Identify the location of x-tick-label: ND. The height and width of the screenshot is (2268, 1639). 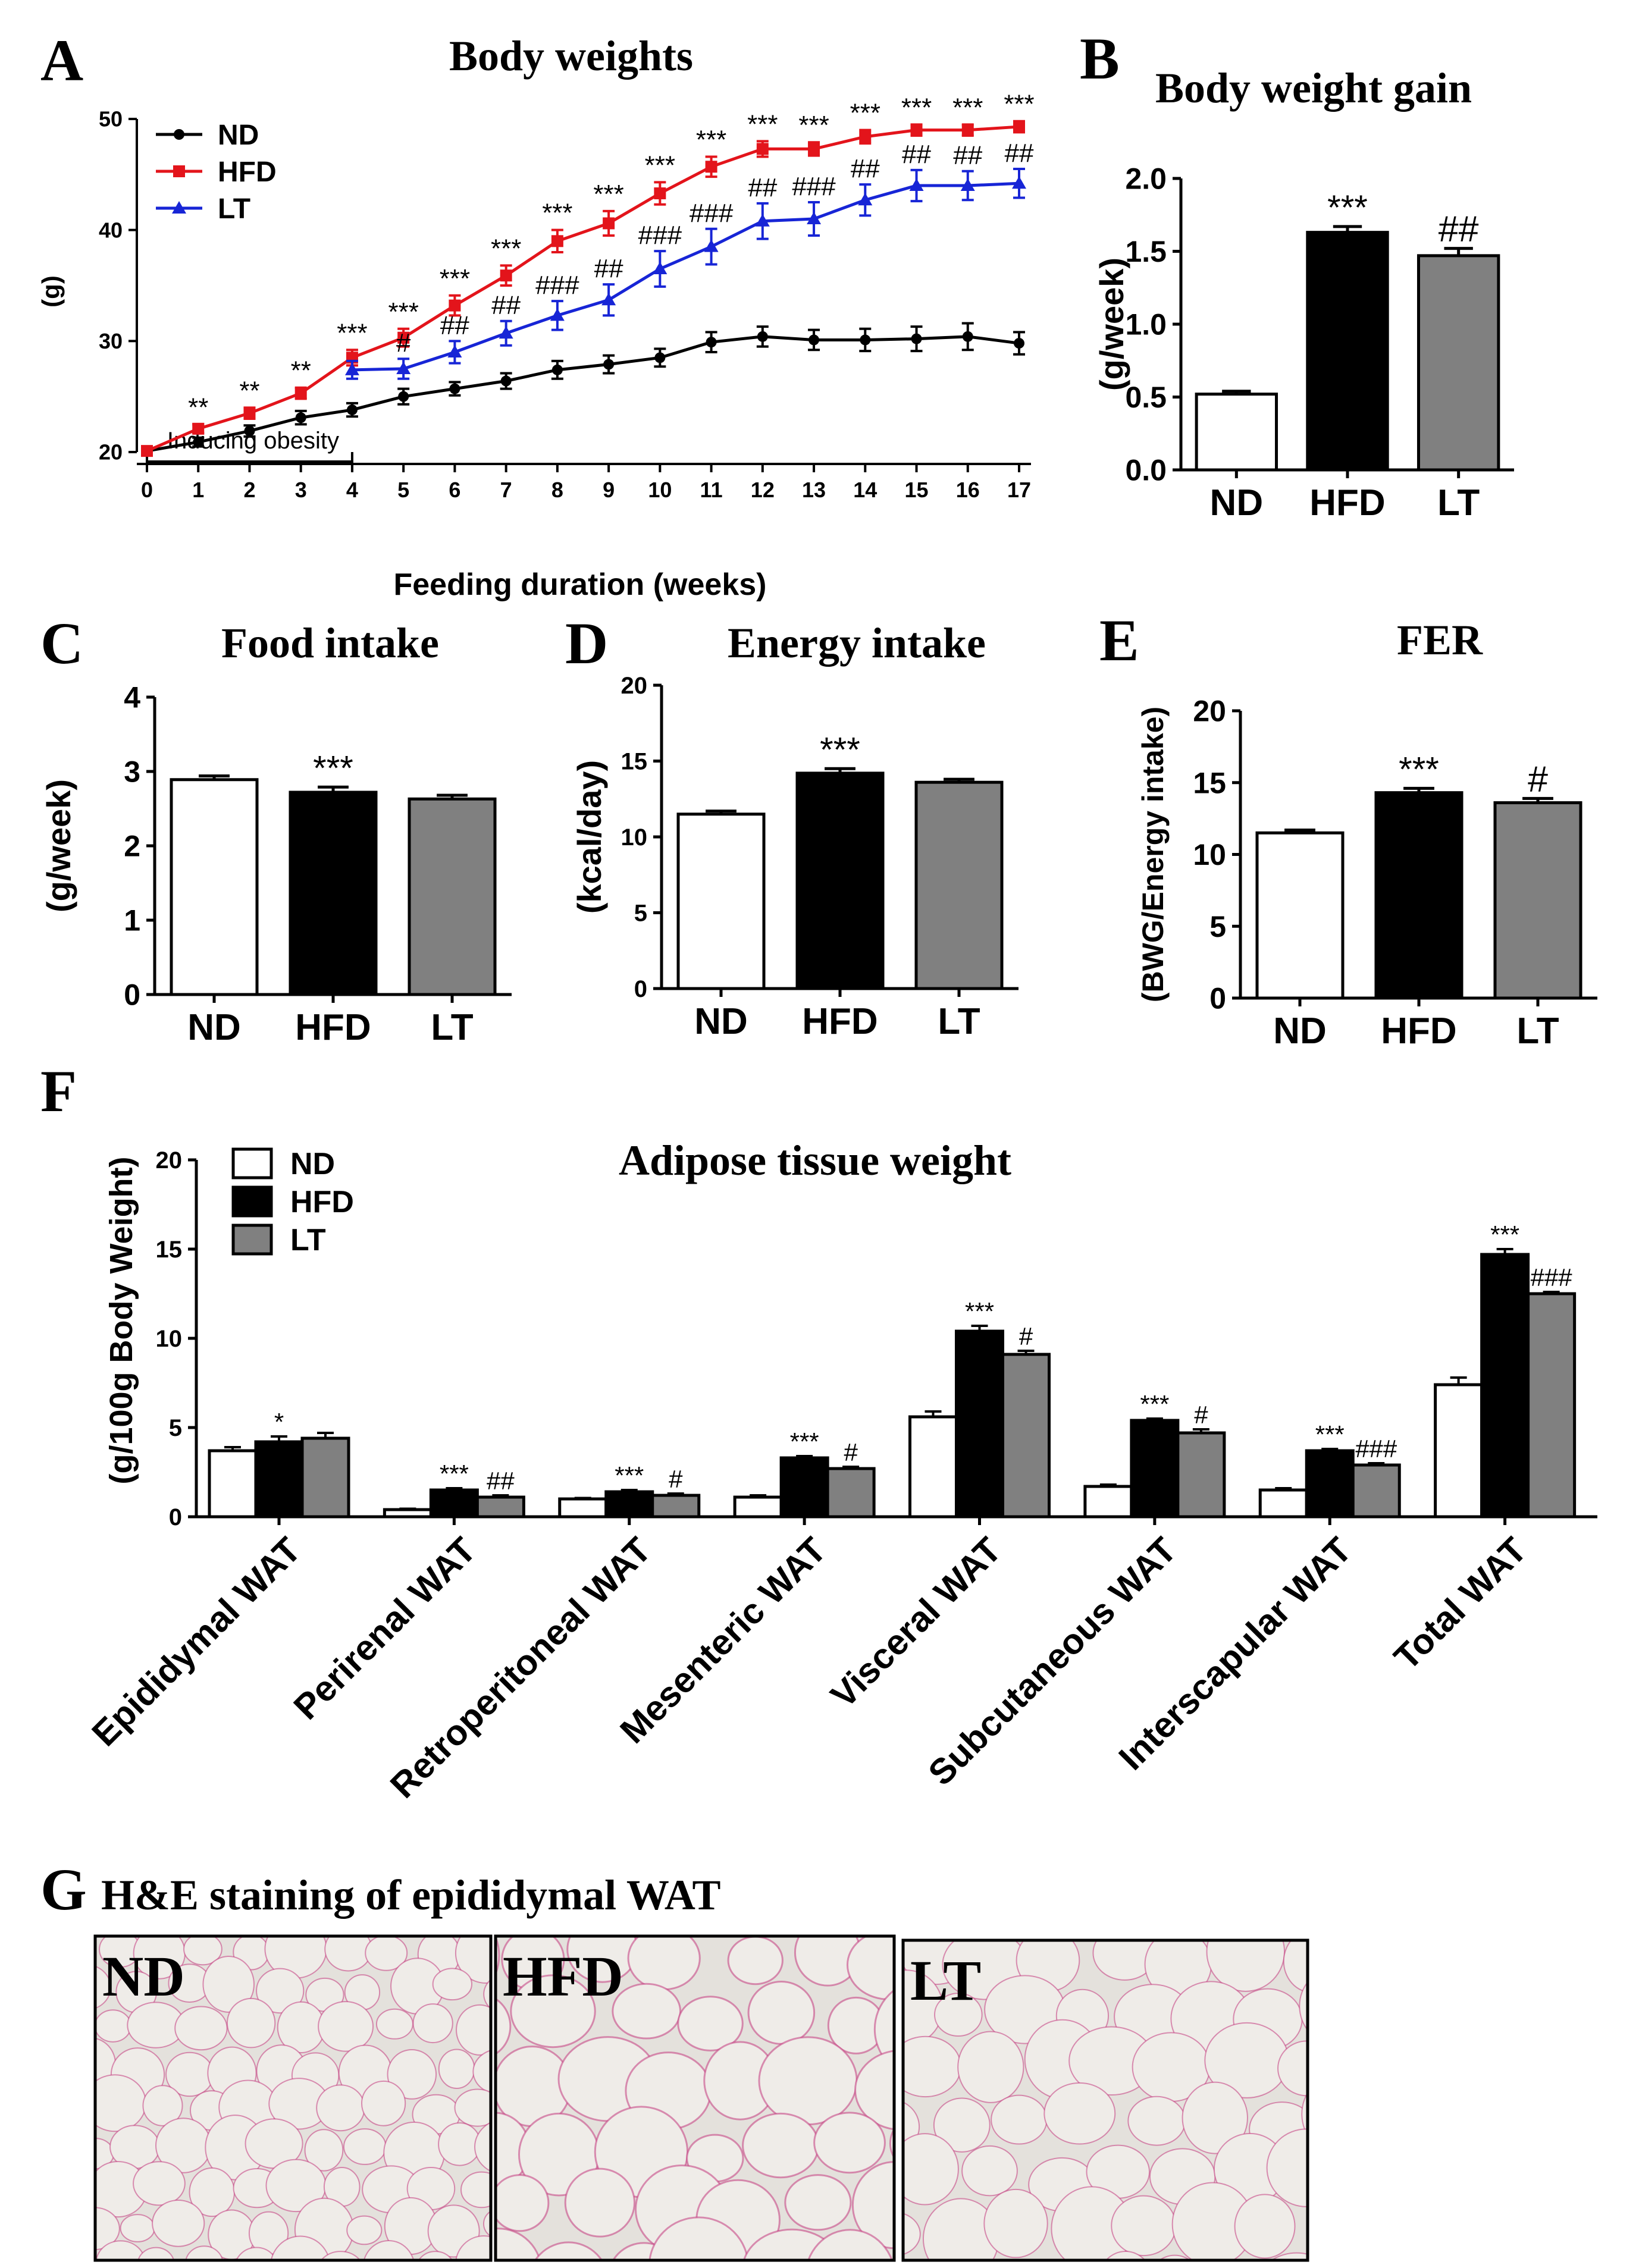
(1300, 1031).